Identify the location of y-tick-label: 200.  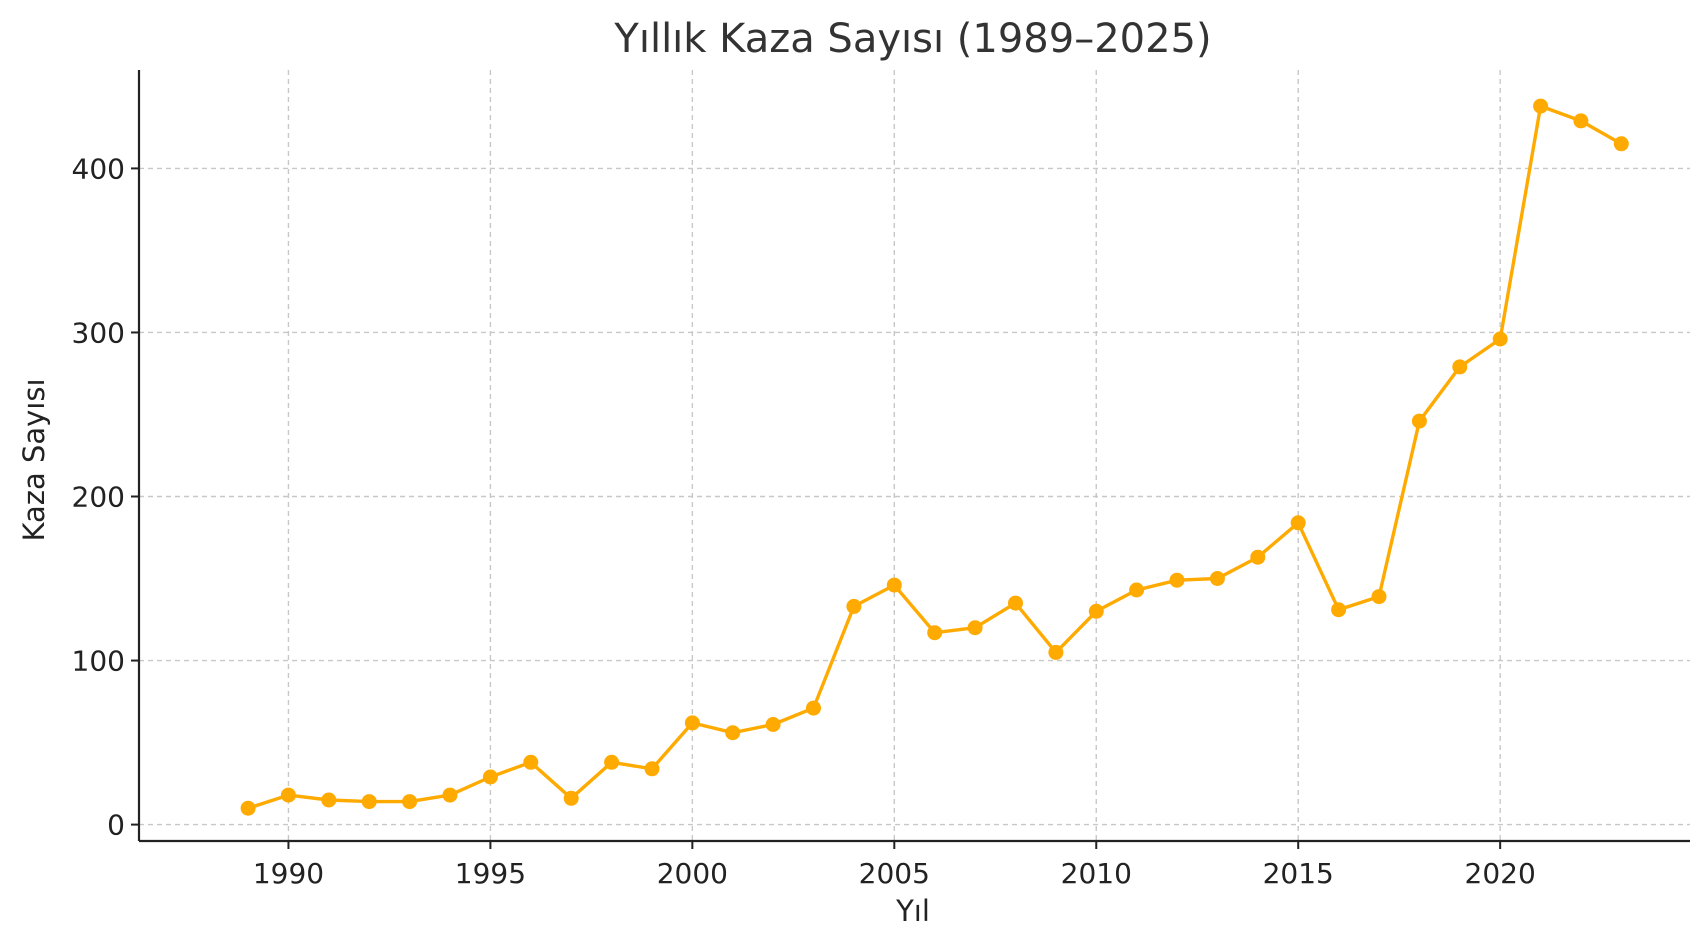
(98, 497).